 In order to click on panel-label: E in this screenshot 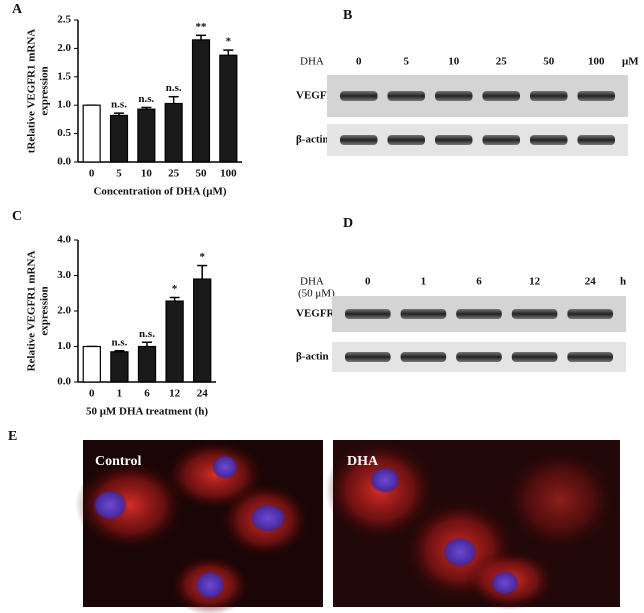, I will do `click(12, 436)`.